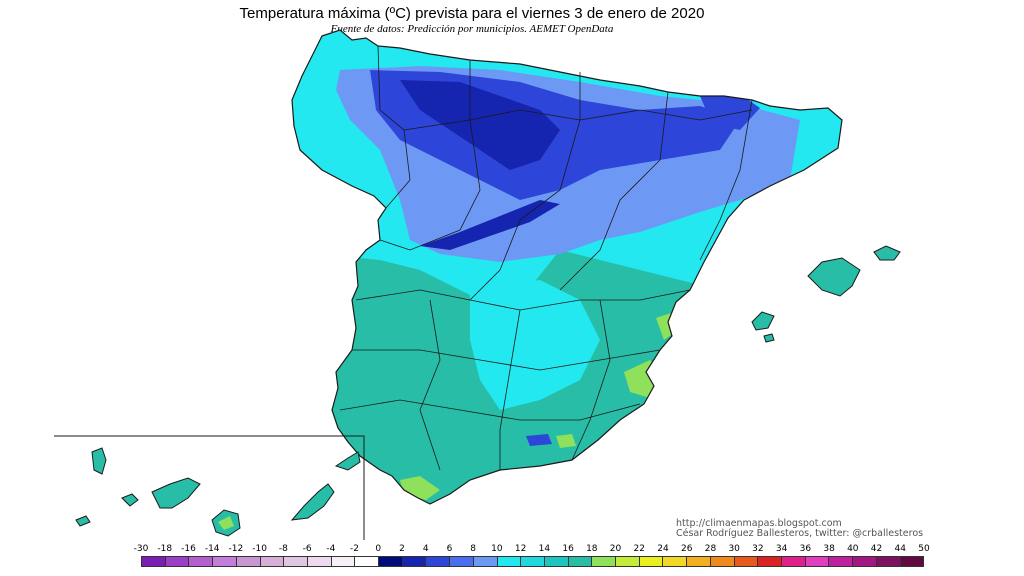 Image resolution: width=1024 pixels, height=576 pixels. Describe the element at coordinates (347, 461) in the screenshot. I see `lanzarote` at that location.